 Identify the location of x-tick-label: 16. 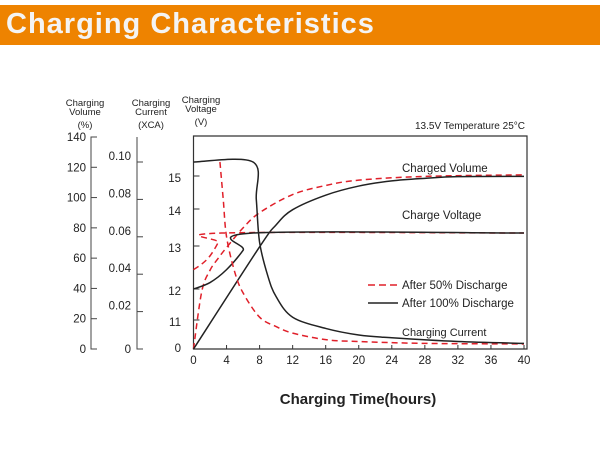
(325, 361).